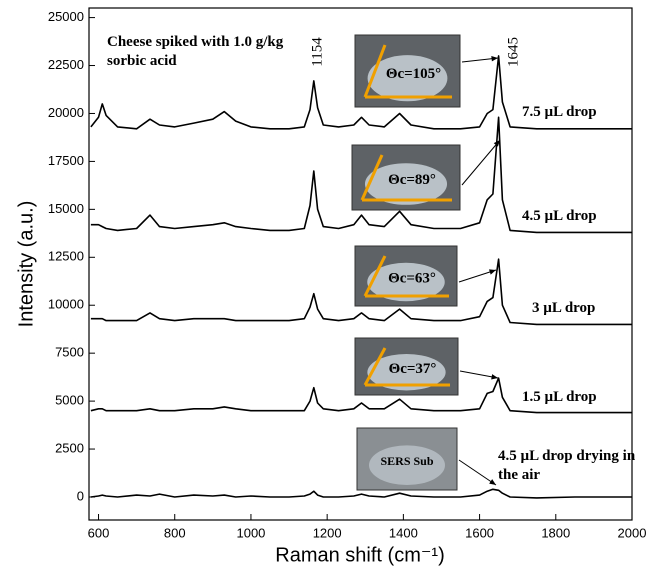  Describe the element at coordinates (66, 304) in the screenshot. I see `y-tick-label: 10000` at that location.